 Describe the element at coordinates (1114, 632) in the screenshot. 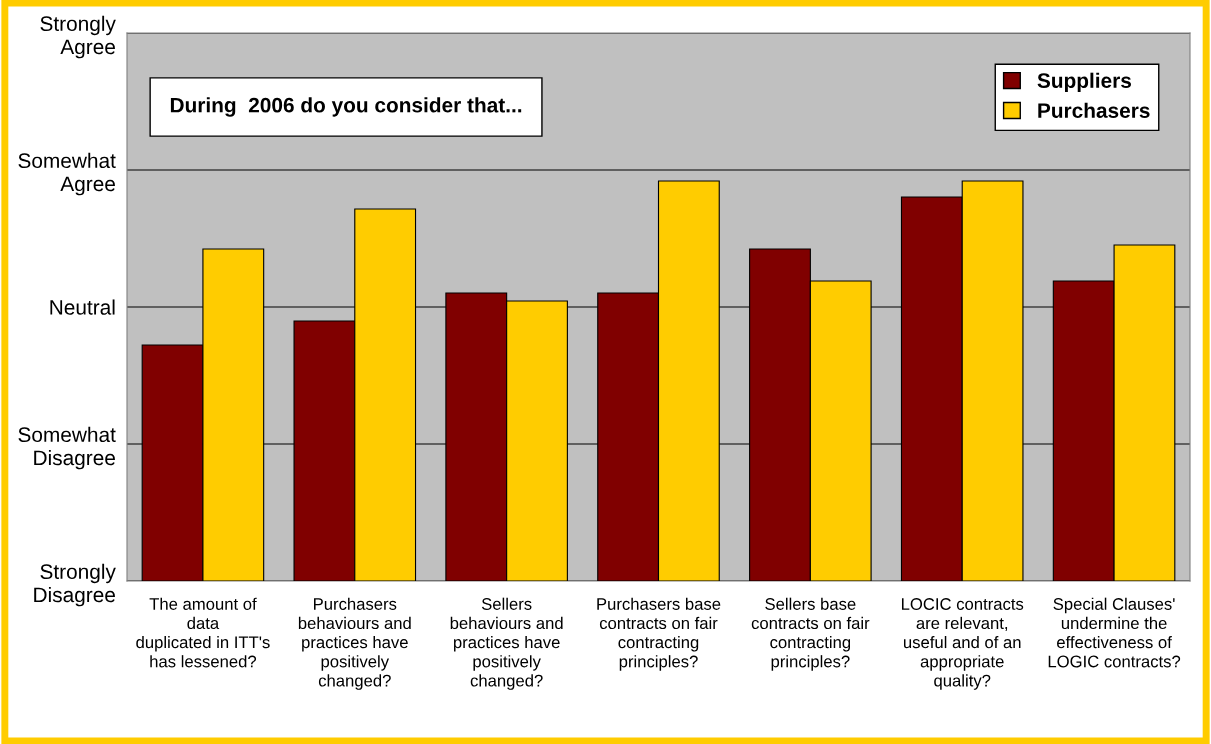

I see `x-tick-label: Special Clauses' undermine the effectiveness of LOGIC contracts?` at that location.